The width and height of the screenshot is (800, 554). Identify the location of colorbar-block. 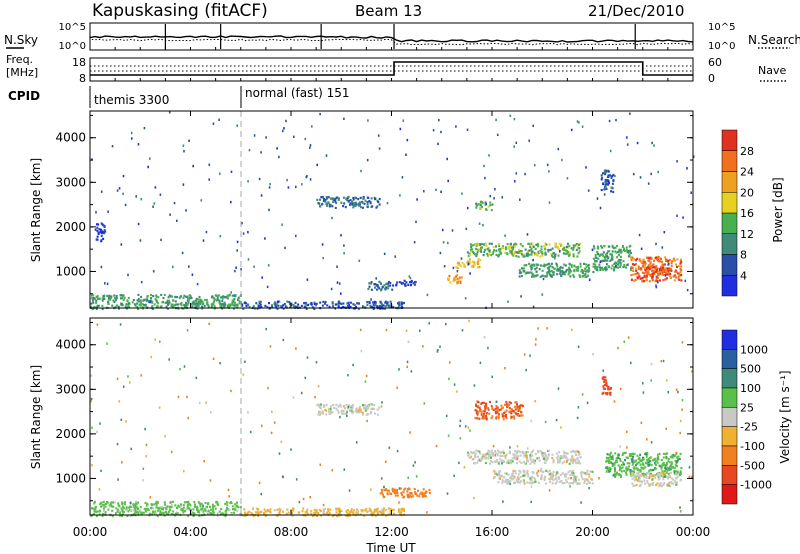
(729, 359).